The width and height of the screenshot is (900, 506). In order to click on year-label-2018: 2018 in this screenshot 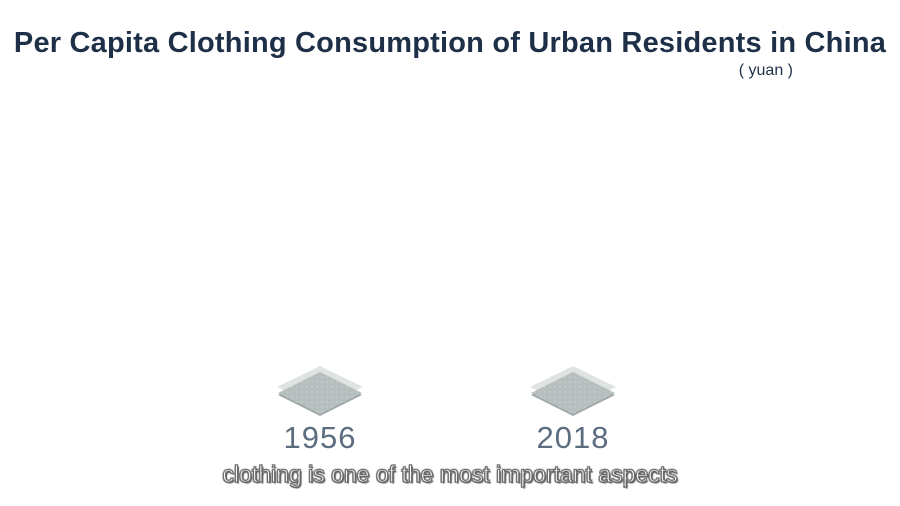, I will do `click(573, 437)`.